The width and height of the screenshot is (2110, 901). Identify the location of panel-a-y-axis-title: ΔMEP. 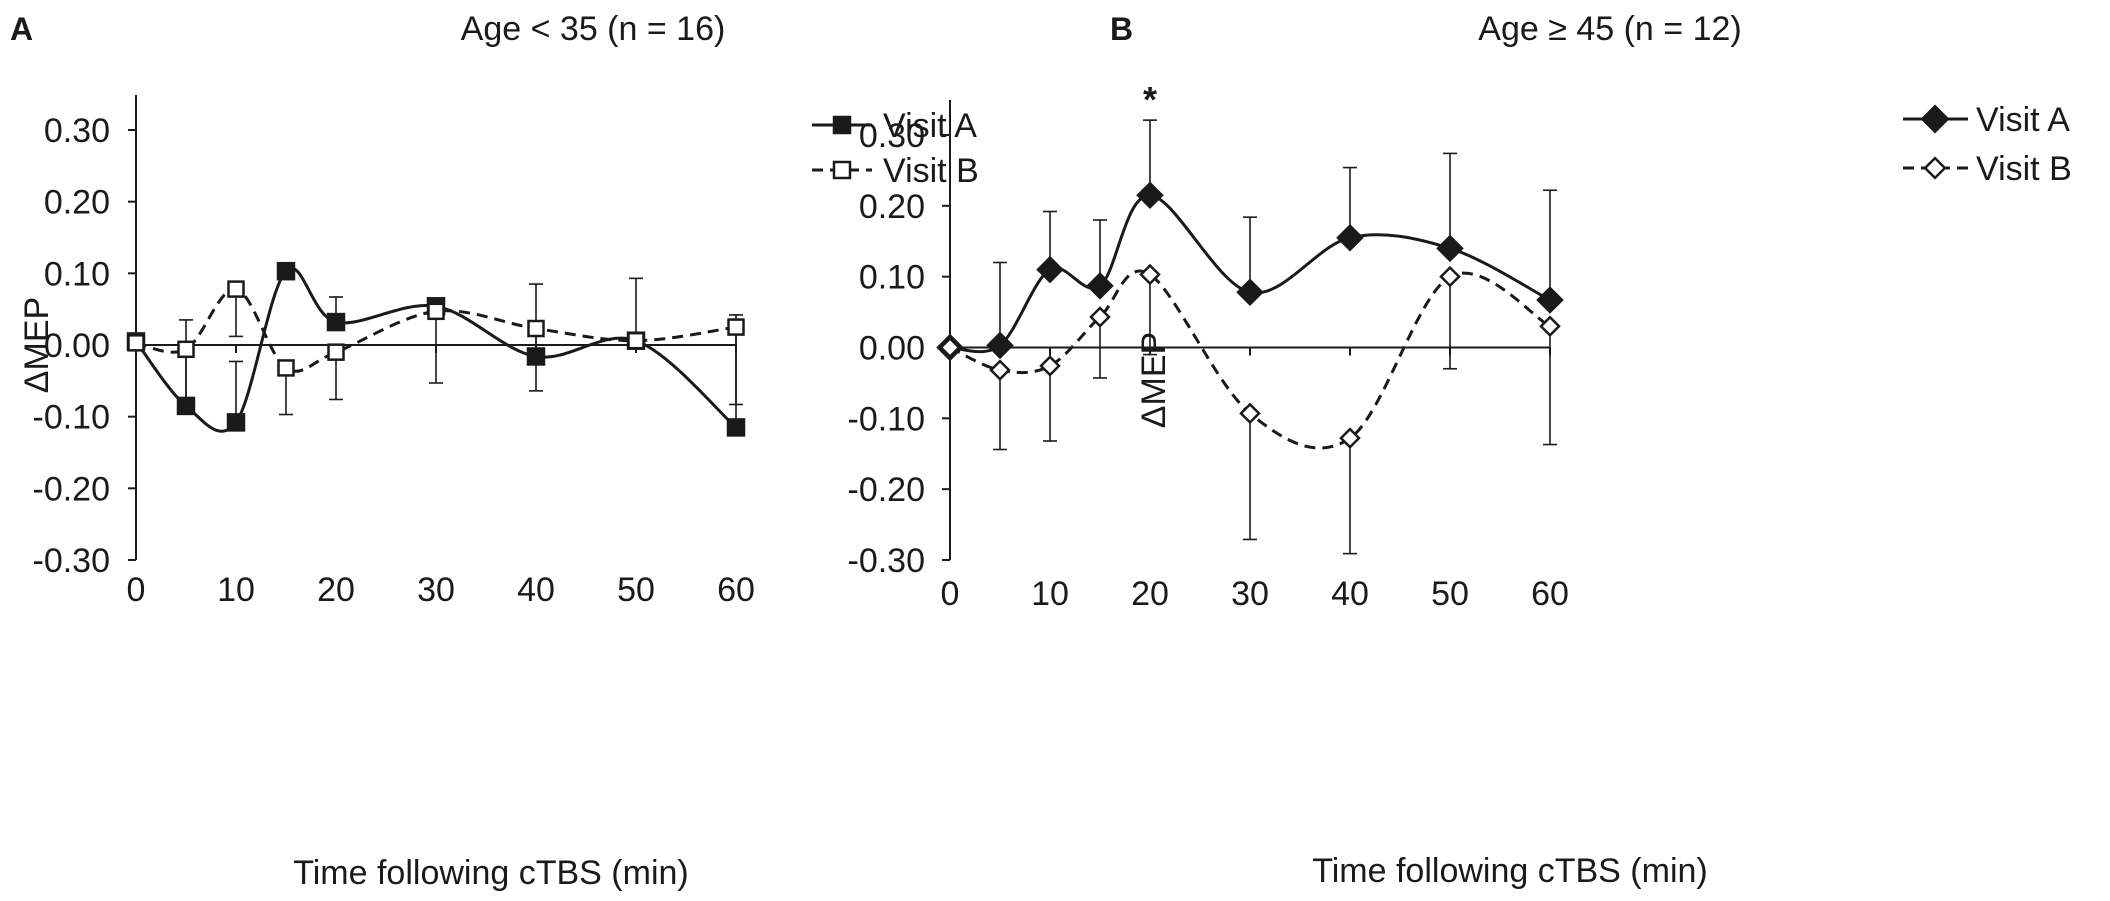
(37, 345).